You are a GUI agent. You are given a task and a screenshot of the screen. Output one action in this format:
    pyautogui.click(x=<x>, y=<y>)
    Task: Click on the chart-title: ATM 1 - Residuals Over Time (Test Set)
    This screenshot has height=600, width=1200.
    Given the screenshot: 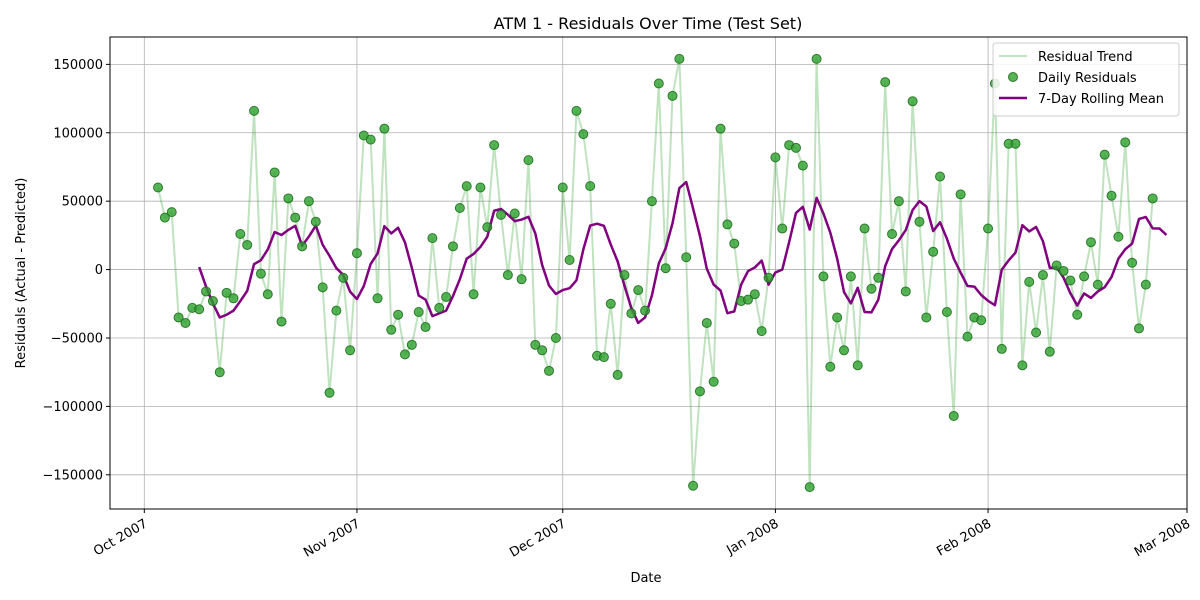 What is the action you would take?
    pyautogui.click(x=648, y=23)
    